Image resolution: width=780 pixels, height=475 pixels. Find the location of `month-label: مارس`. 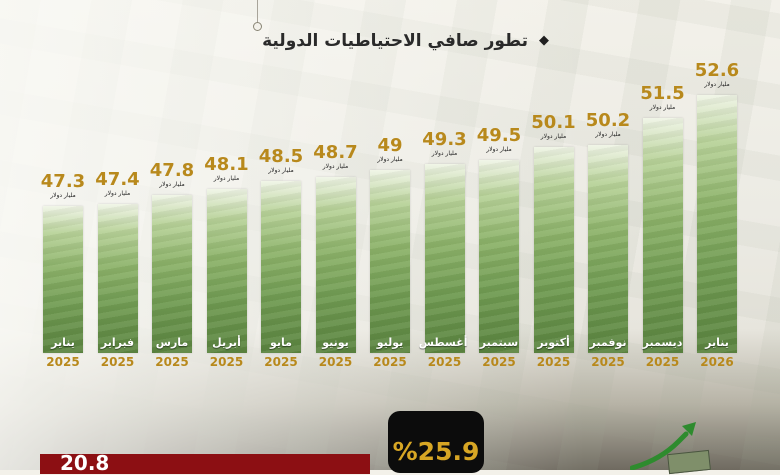

month-label: مارس is located at coordinates (172, 342).